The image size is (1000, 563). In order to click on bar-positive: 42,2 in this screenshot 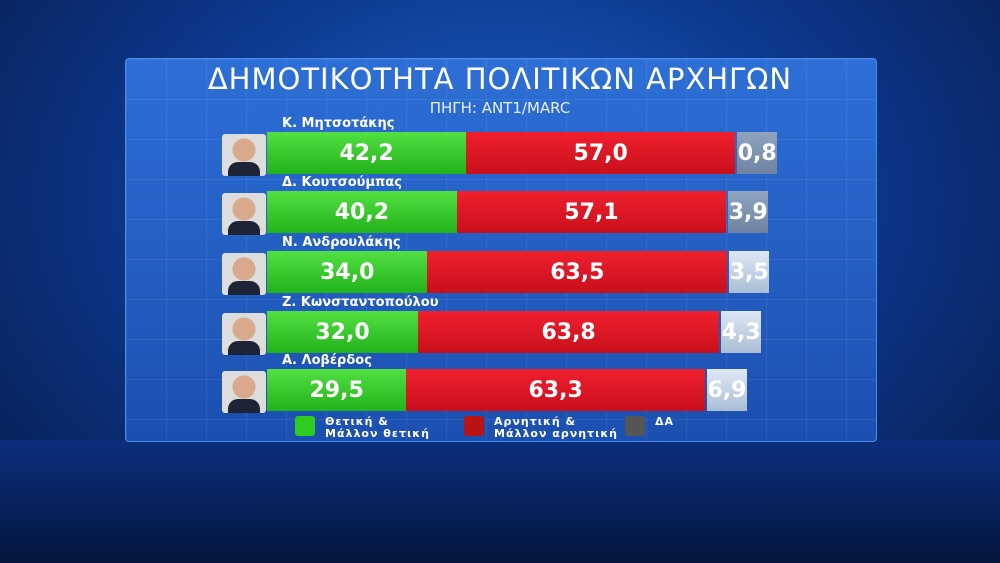, I will do `click(367, 153)`.